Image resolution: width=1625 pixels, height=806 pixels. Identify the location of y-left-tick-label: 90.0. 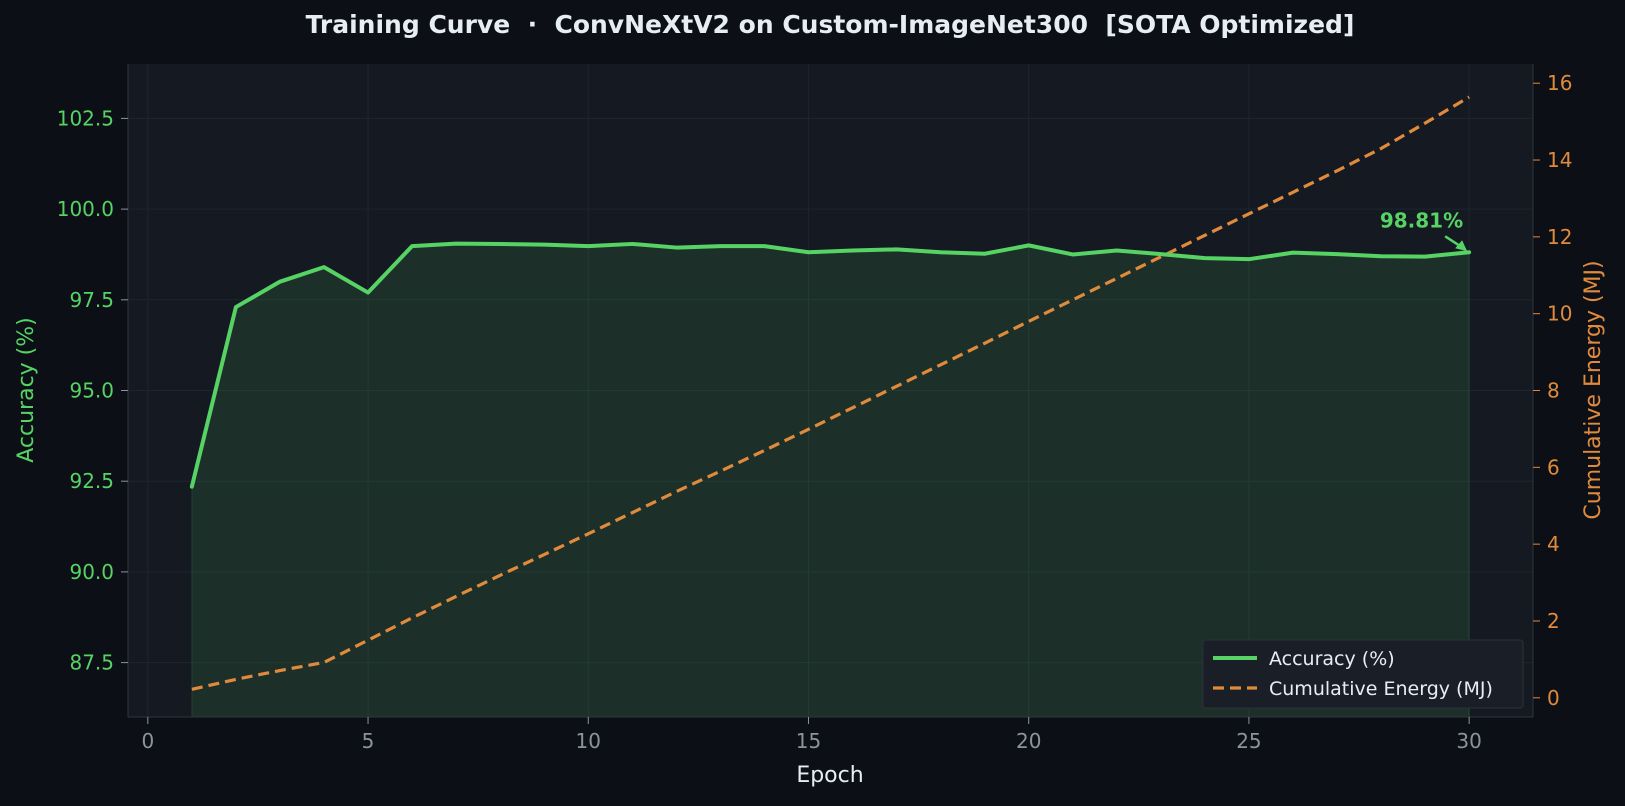
(91, 572).